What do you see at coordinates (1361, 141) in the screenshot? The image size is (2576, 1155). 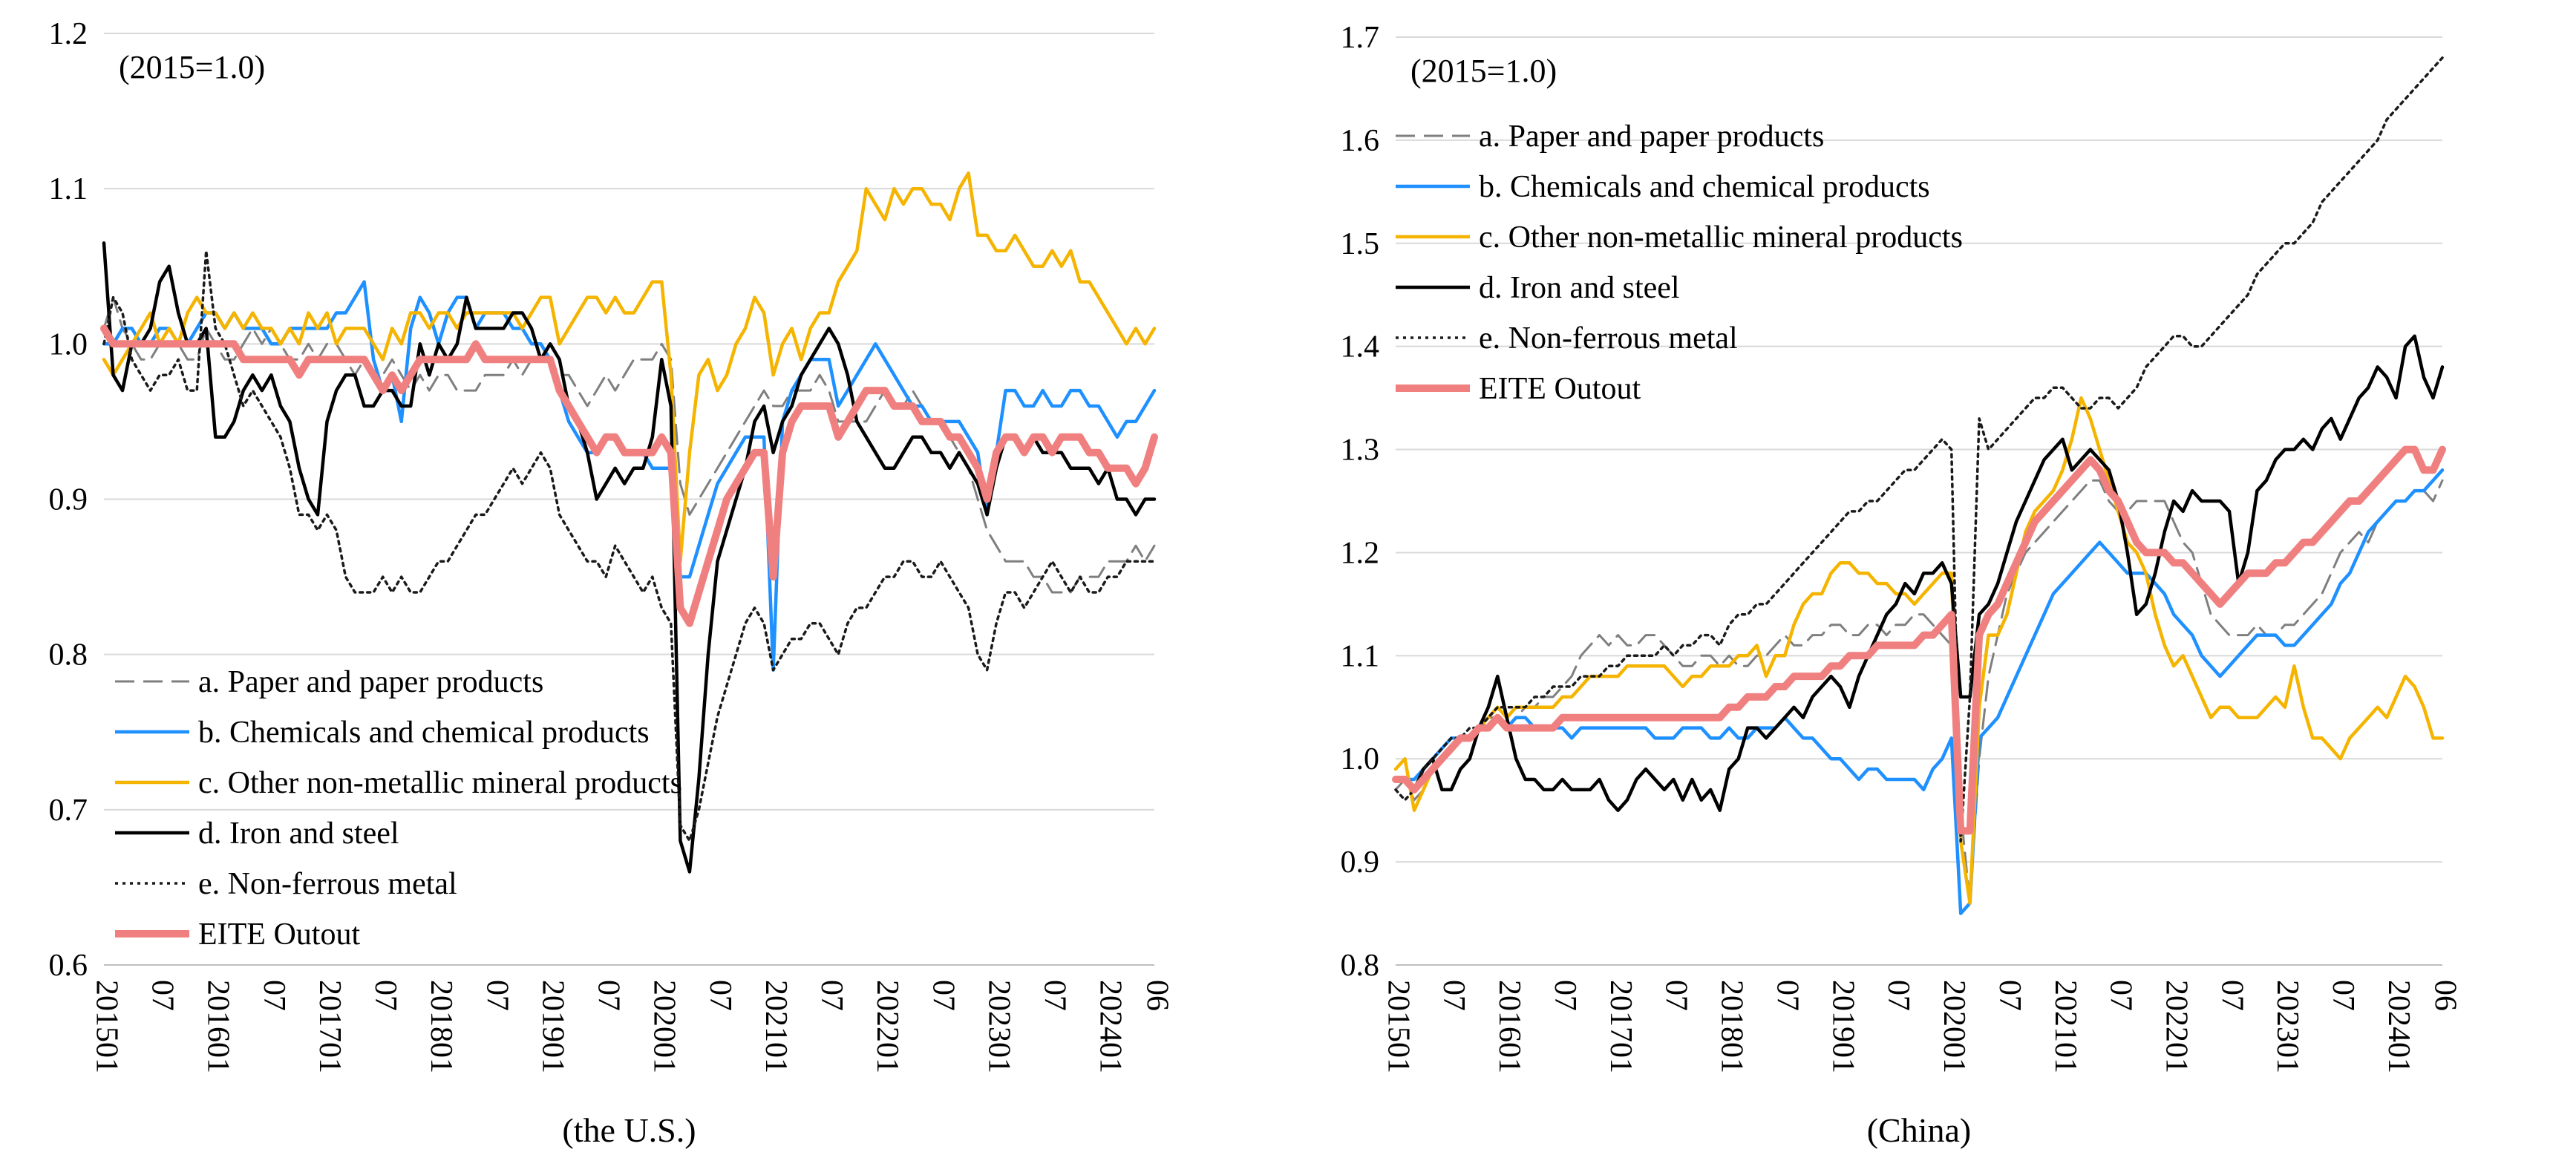 I see `y-tick-label: 1.6` at bounding box center [1361, 141].